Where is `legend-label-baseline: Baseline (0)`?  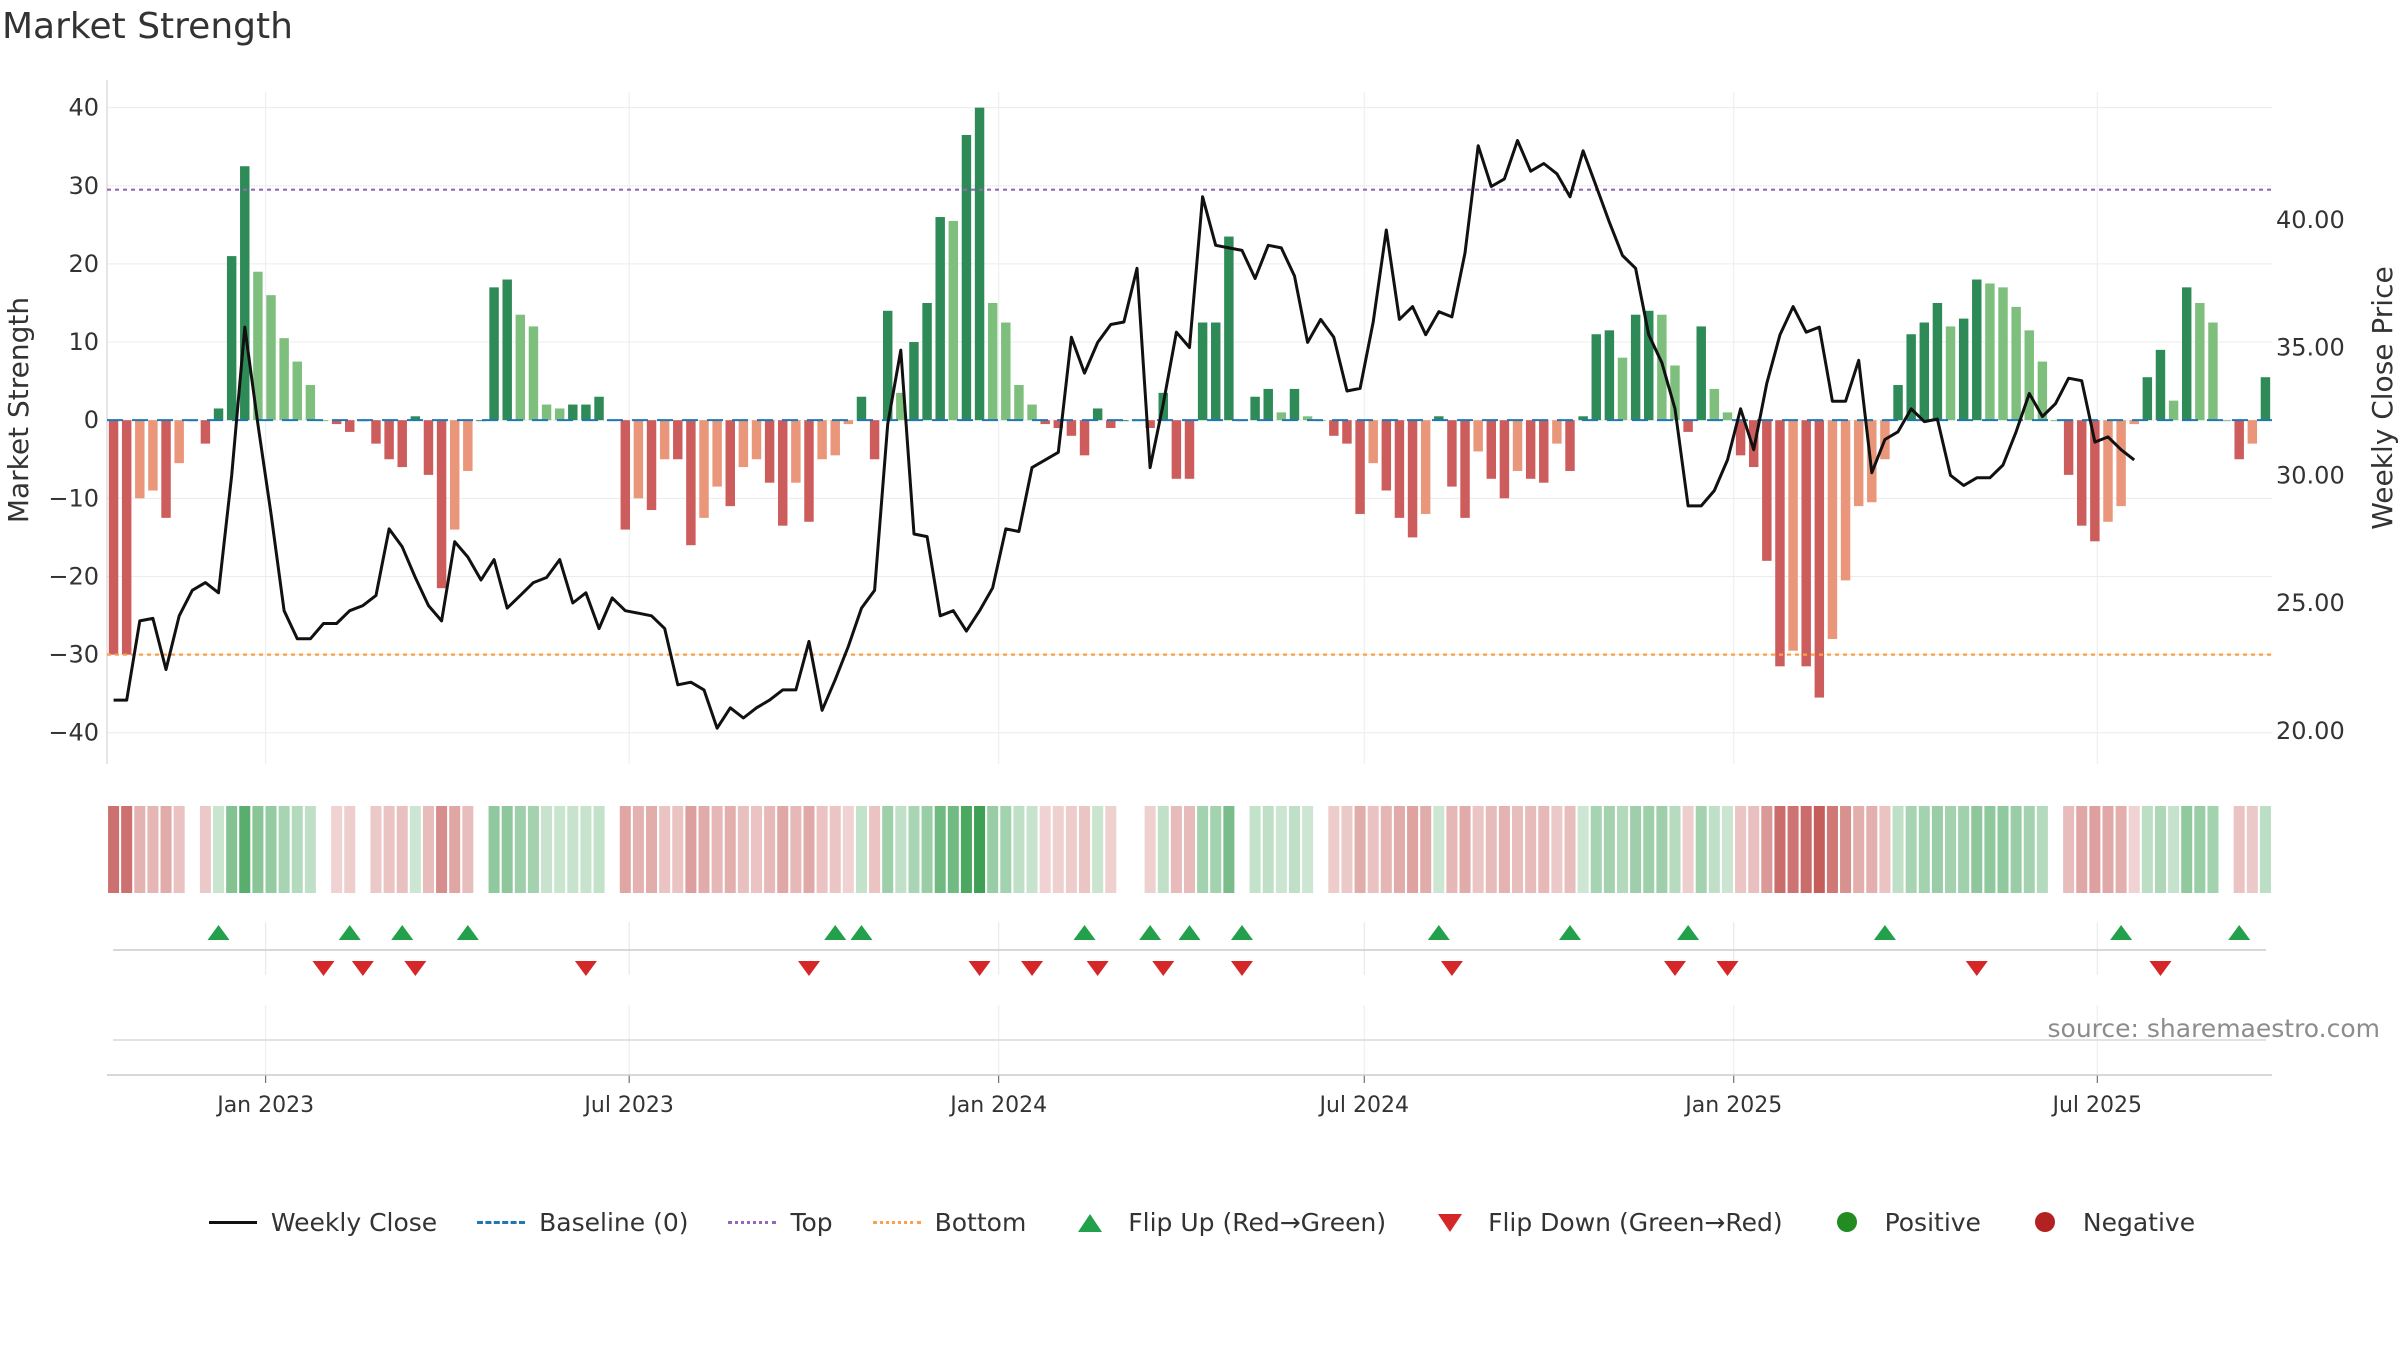
legend-label-baseline: Baseline (0) is located at coordinates (614, 1222).